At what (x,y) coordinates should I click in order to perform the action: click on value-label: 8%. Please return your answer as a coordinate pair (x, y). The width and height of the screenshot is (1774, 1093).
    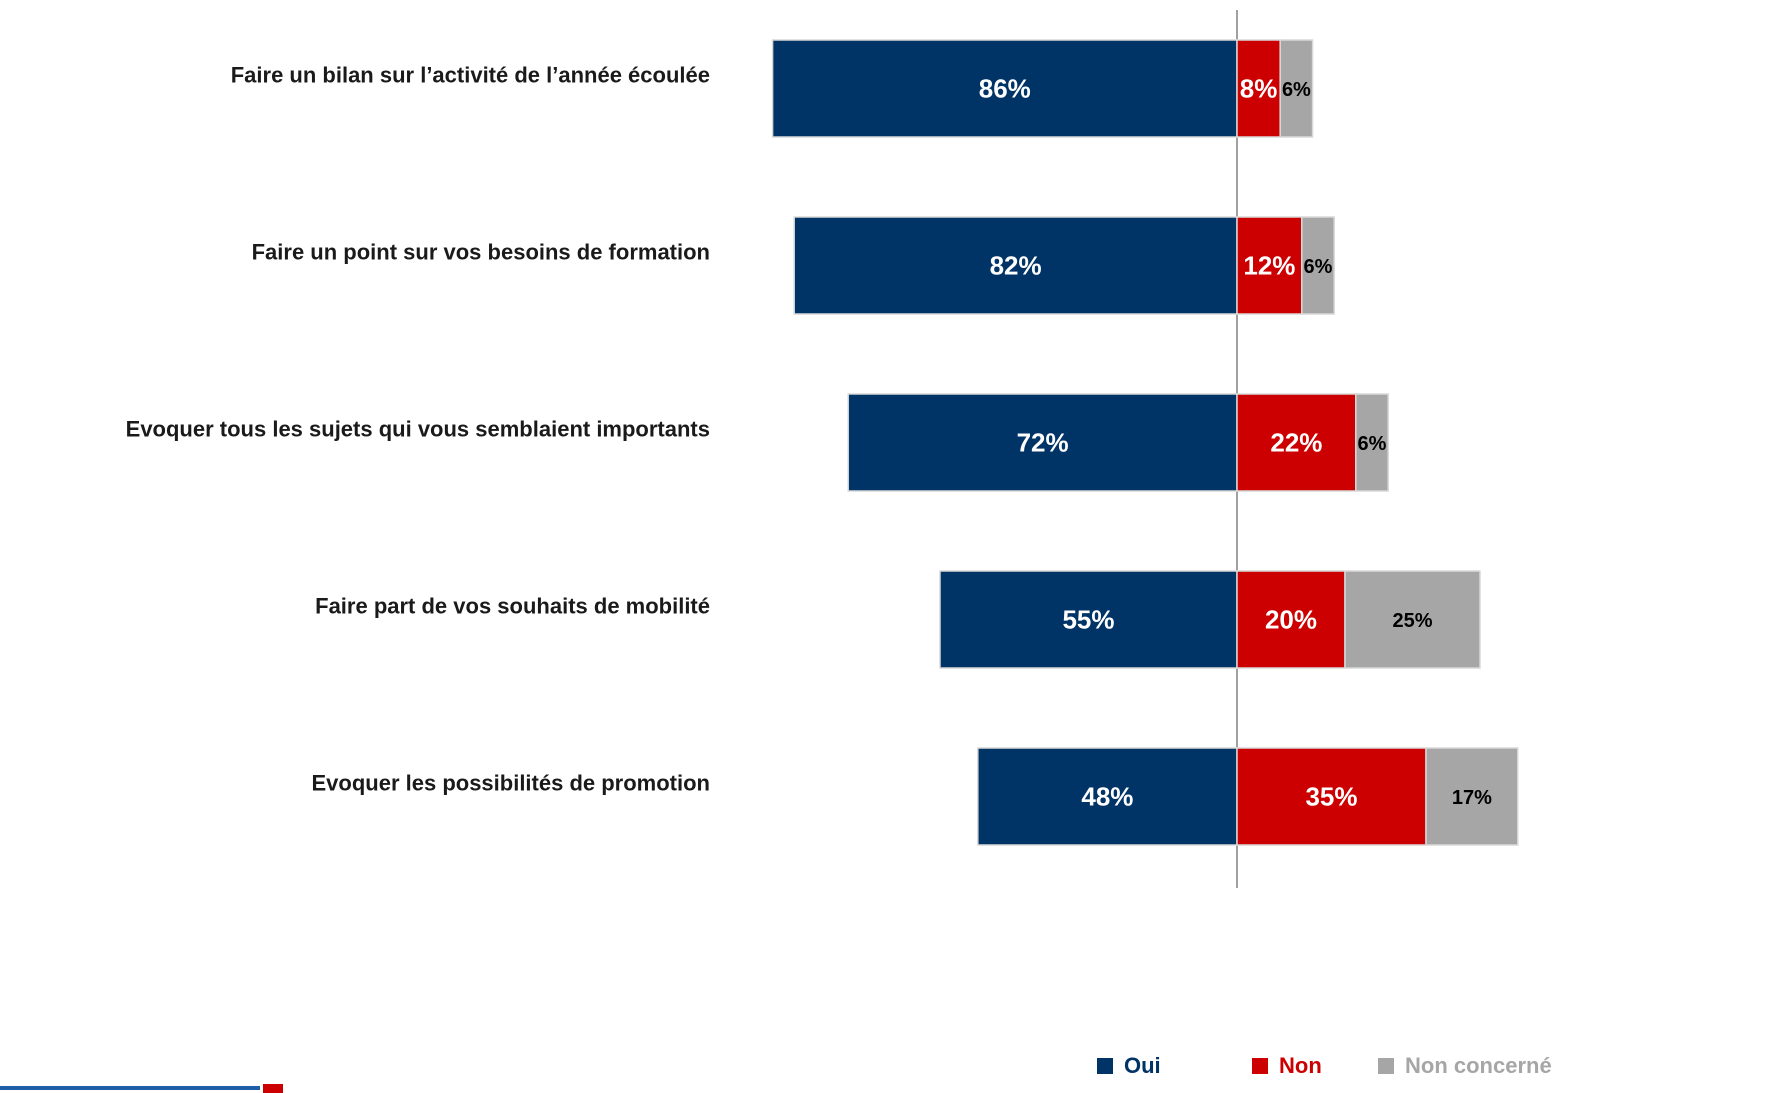
    Looking at the image, I should click on (1259, 88).